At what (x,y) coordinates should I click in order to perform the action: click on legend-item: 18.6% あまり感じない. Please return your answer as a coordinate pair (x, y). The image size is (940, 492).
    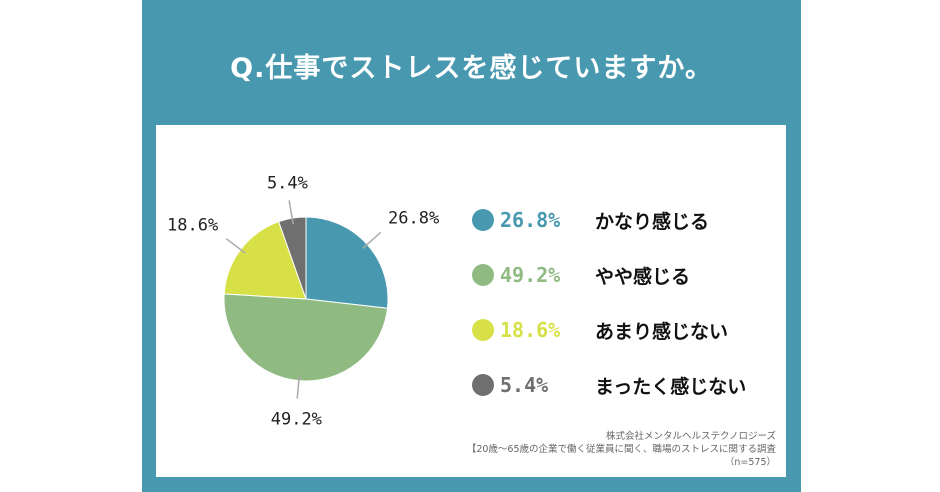
    Looking at the image, I should click on (600, 330).